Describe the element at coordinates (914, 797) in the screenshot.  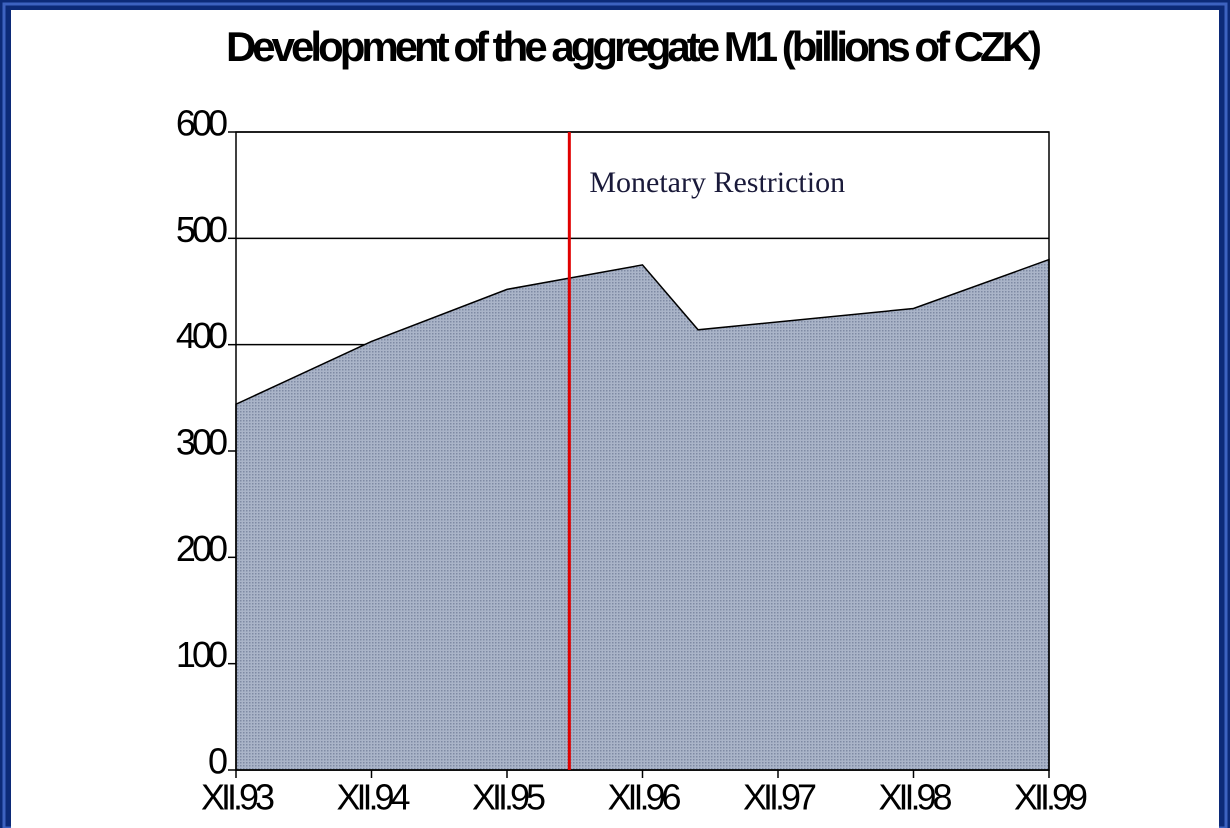
I see `x-tick-label: XII.98` at that location.